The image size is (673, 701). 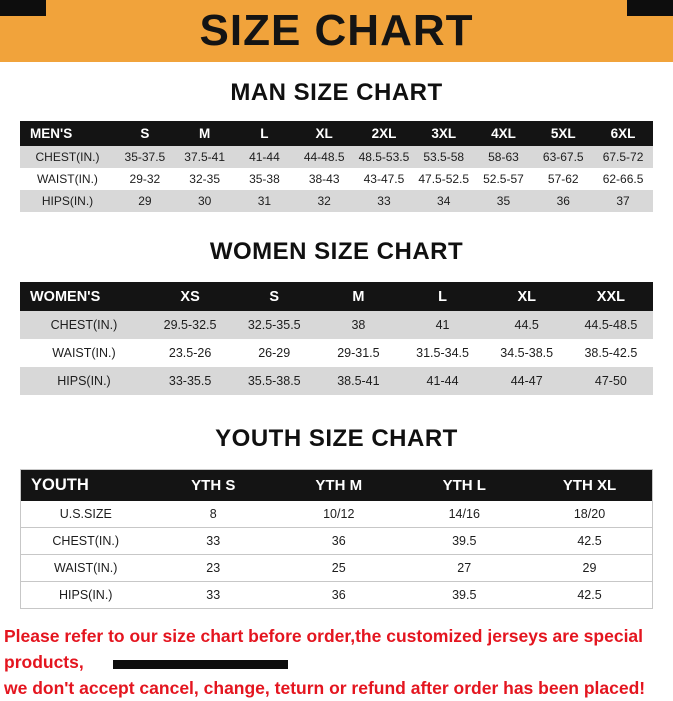 What do you see at coordinates (503, 157) in the screenshot?
I see `table-cell: 58-63` at bounding box center [503, 157].